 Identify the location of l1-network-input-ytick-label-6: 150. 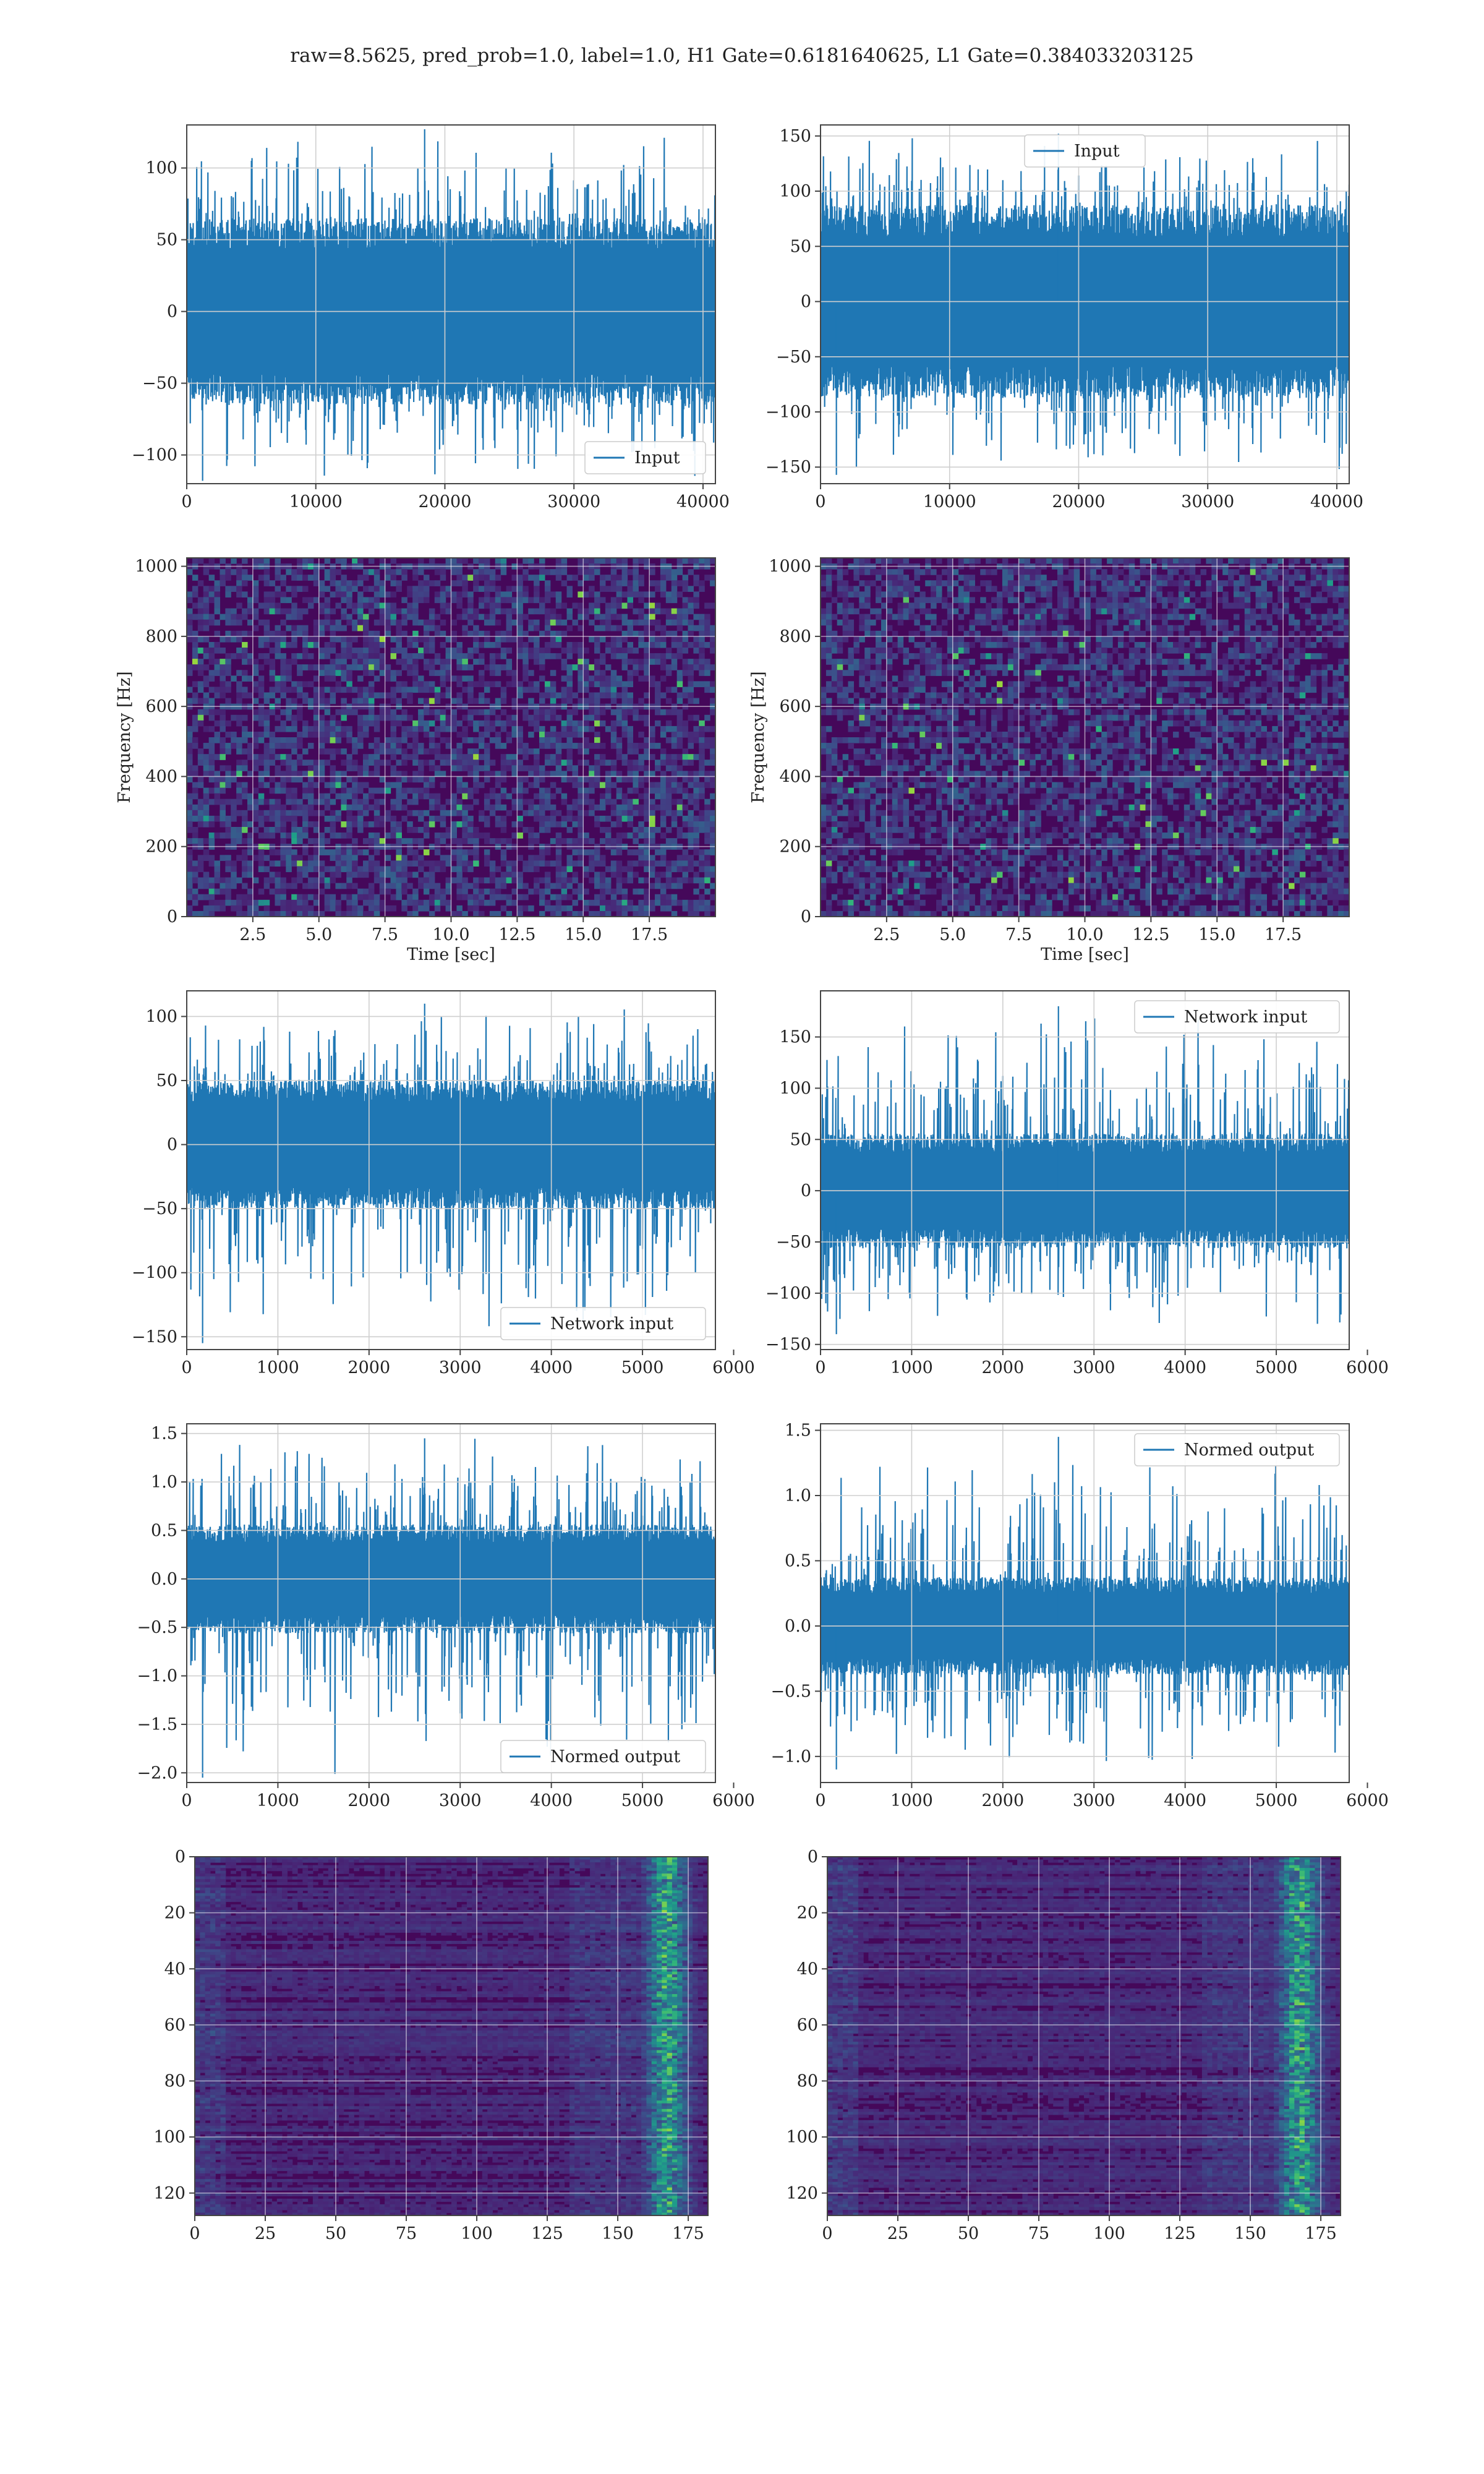
(795, 1037).